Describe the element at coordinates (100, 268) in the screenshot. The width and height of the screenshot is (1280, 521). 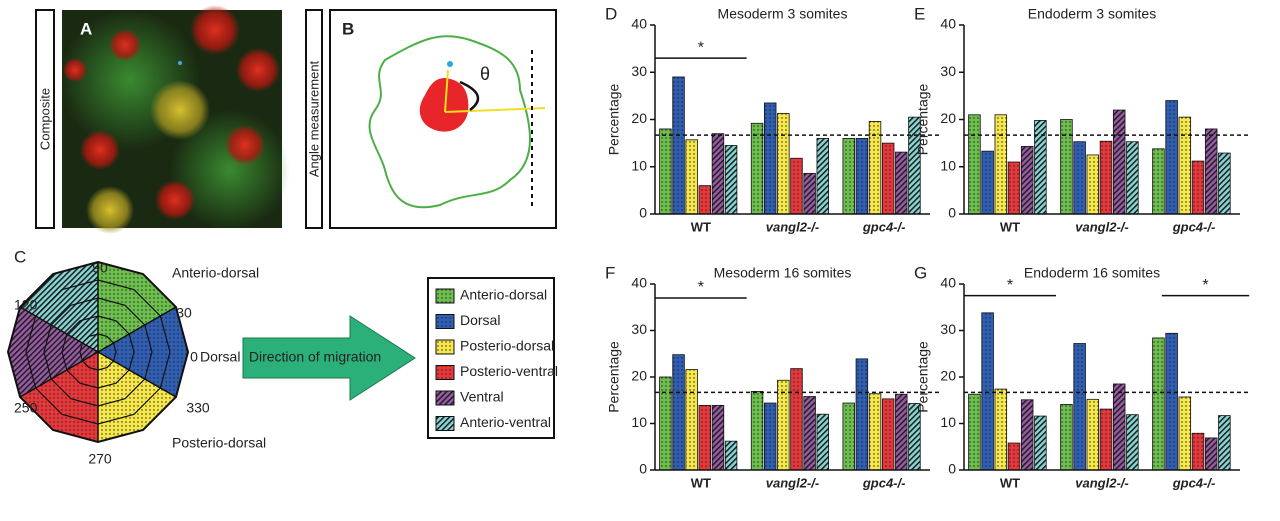
I see `angle-label: 90` at that location.